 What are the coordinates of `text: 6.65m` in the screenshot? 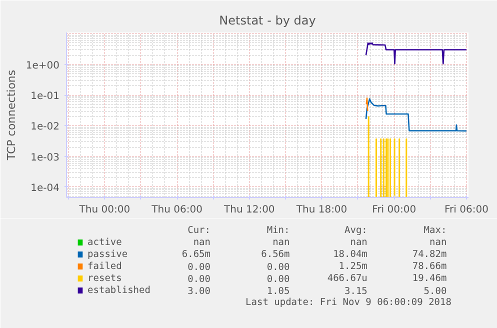 It's located at (196, 254).